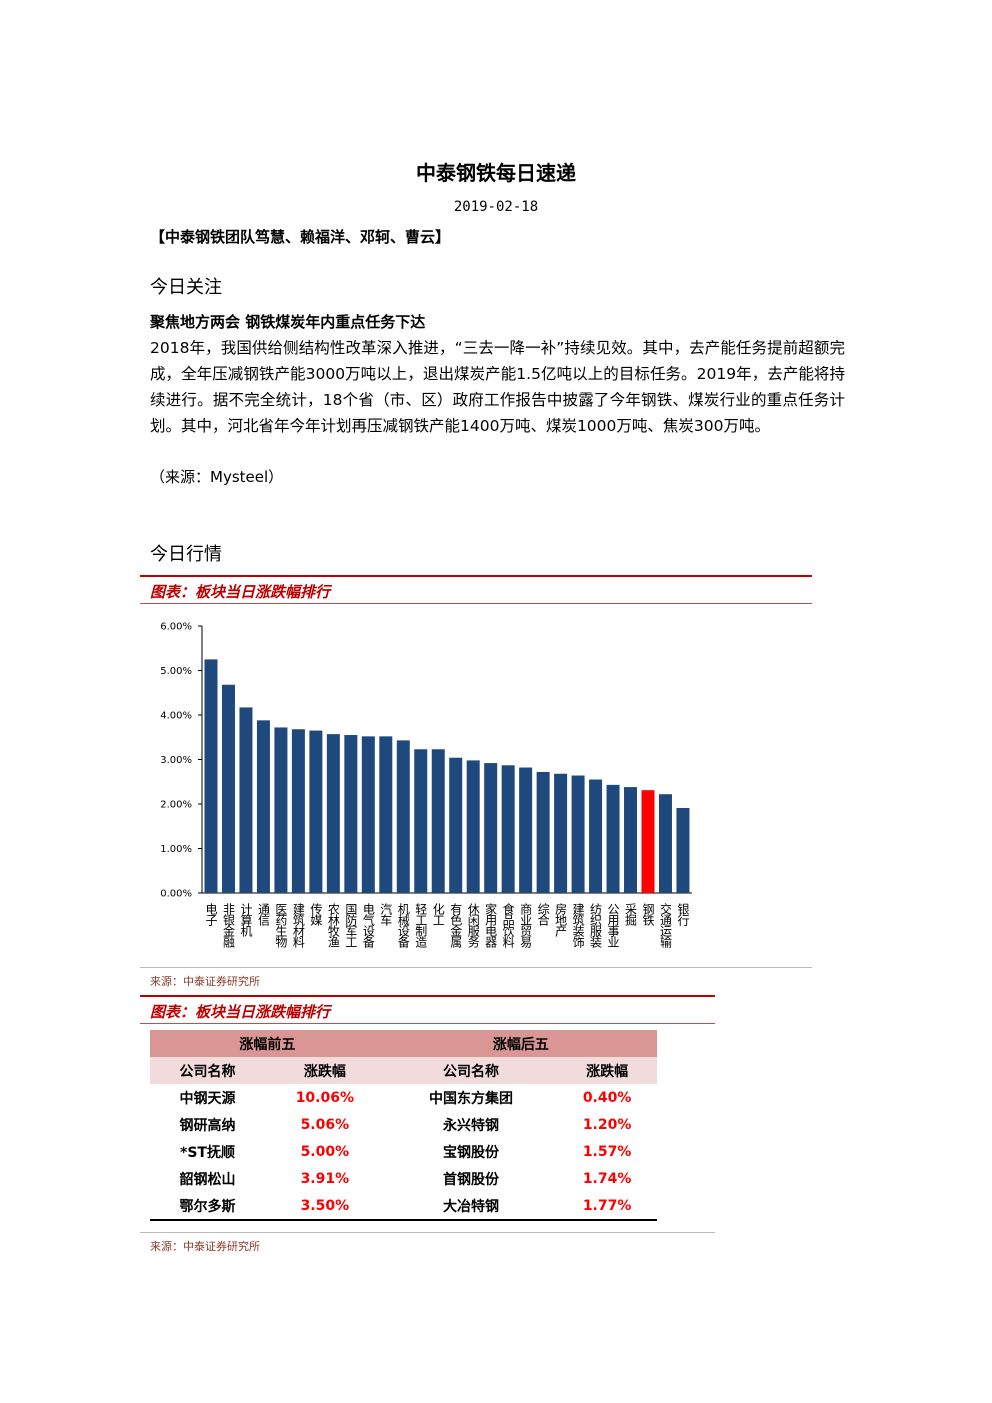 This screenshot has height=1403, width=992. I want to click on x-tick-label: 家用电器, so click(491, 925).